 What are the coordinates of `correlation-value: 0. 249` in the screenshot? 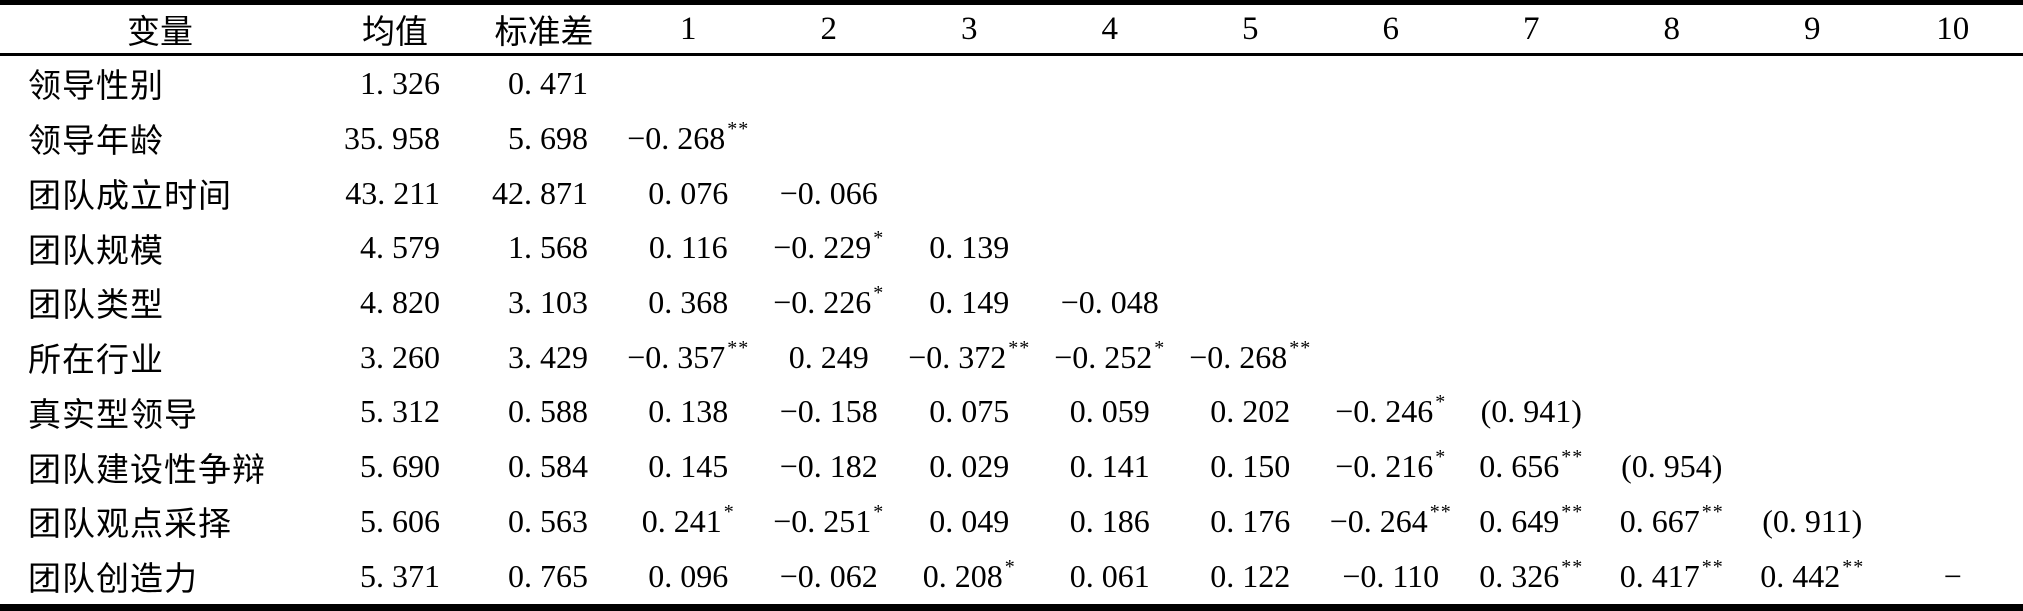 It's located at (828, 356).